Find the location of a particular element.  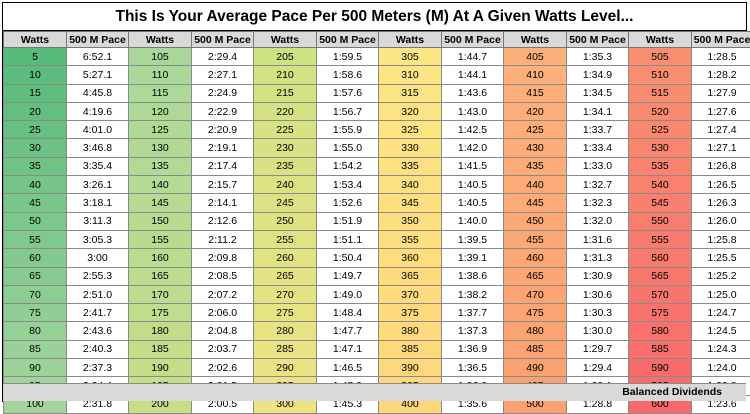

watts-cell: 25 is located at coordinates (35, 130).